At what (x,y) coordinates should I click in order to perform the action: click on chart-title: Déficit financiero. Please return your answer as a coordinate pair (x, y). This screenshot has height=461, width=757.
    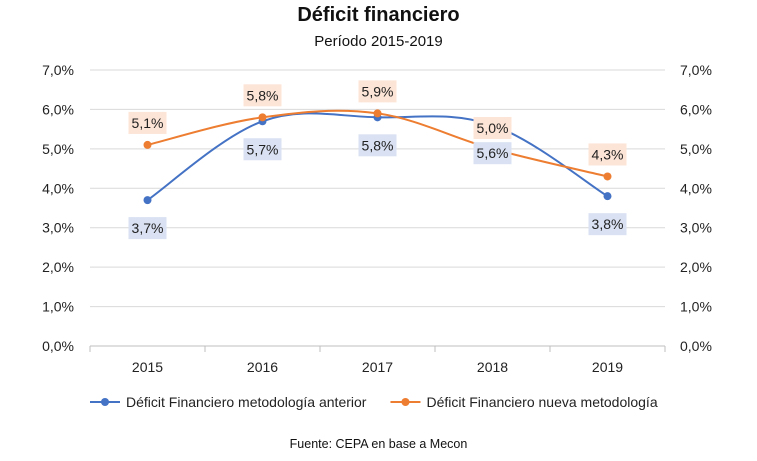
    Looking at the image, I should click on (378, 15).